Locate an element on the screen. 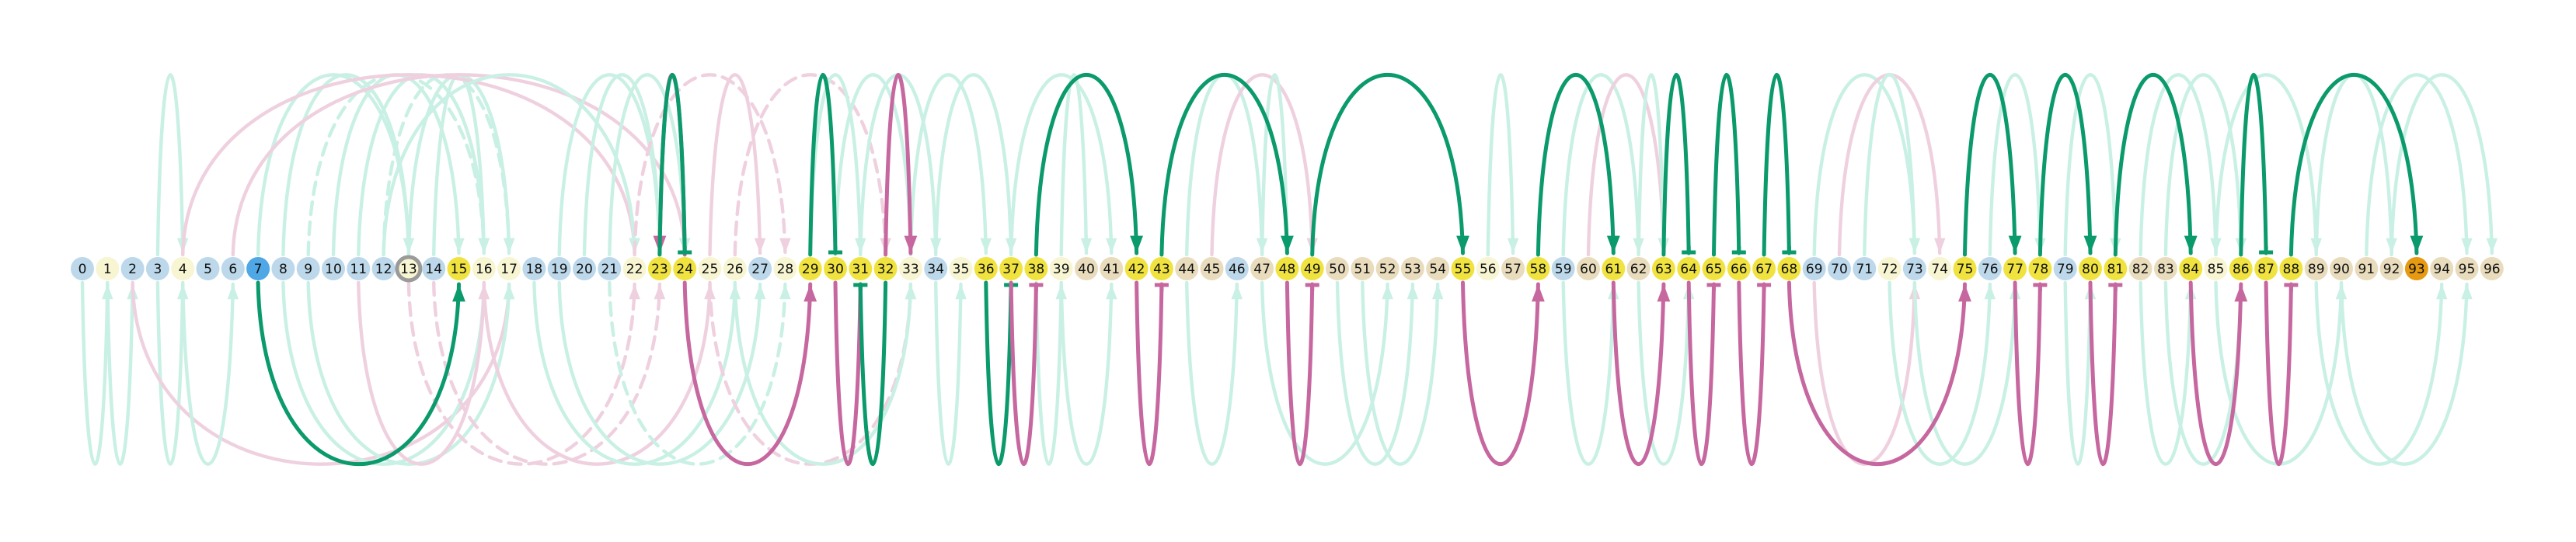 This screenshot has height=542, width=2576. node-76: 76 is located at coordinates (1990, 268).